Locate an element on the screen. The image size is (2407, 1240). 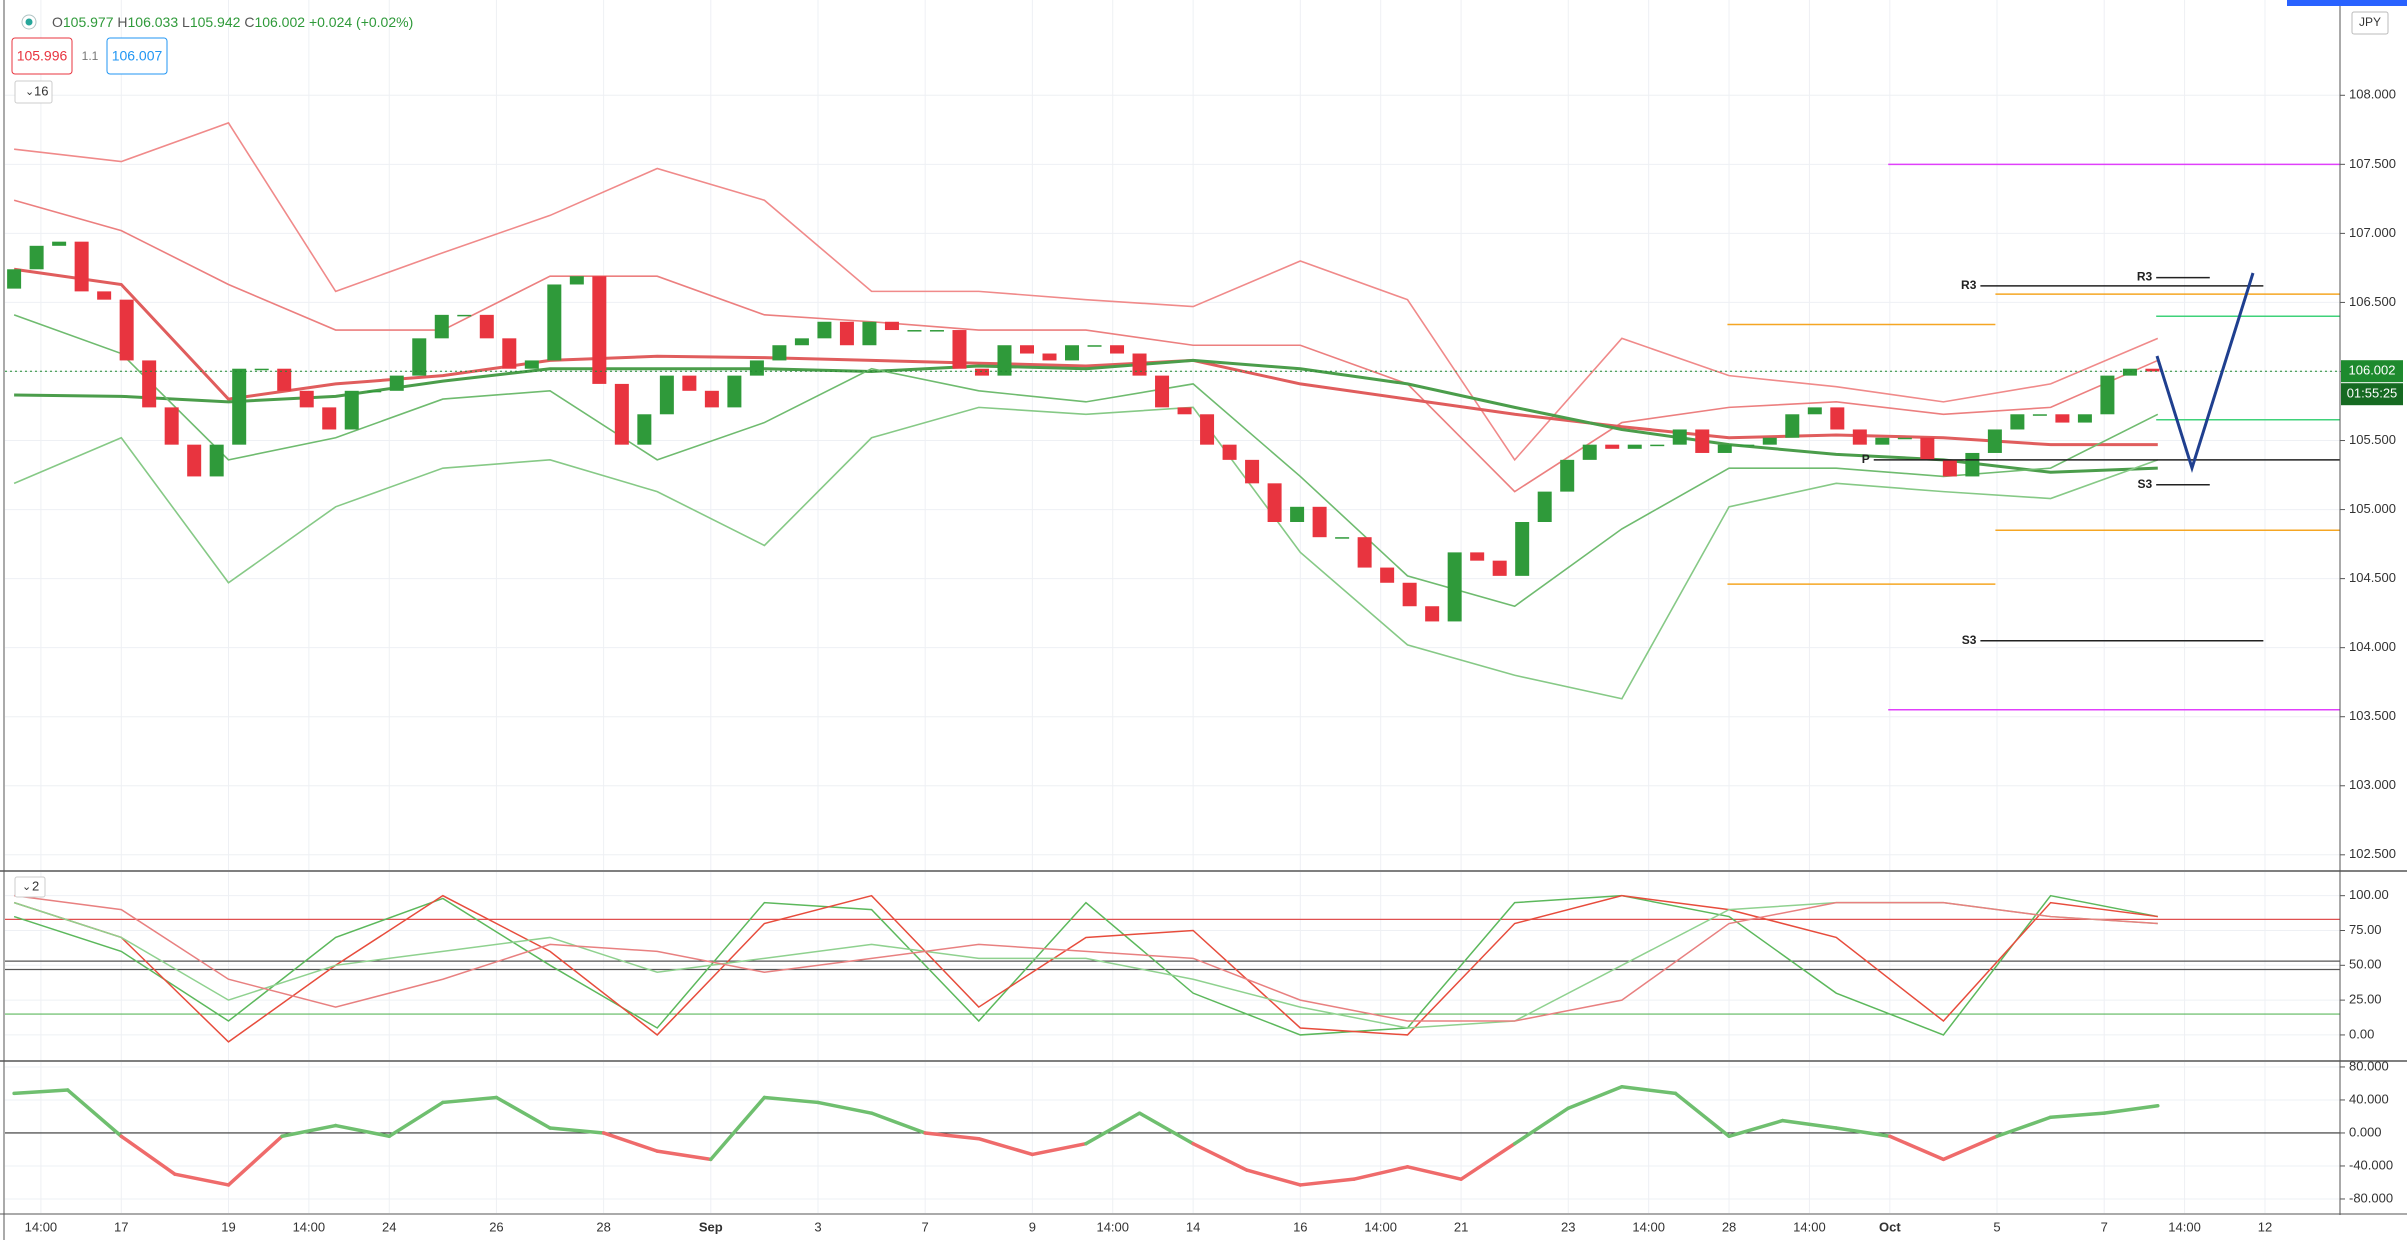
ohlc-value: 105.942 is located at coordinates (215, 22).